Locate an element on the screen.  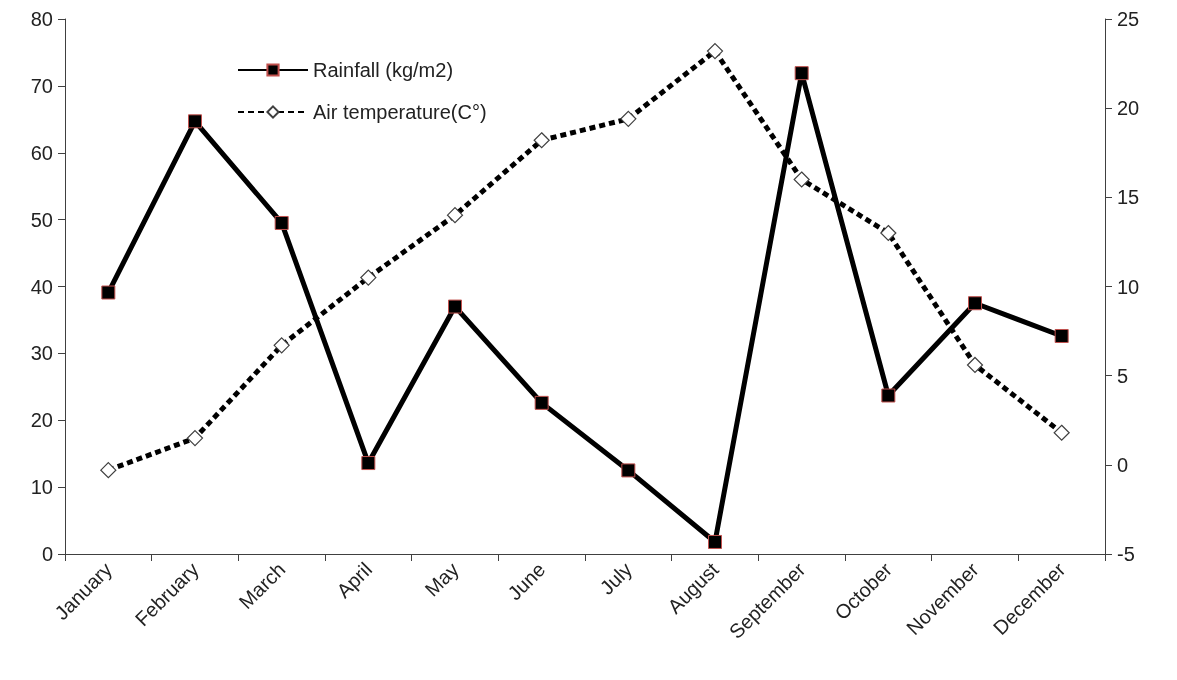
x-tick-label: July is located at coordinates (616, 578).